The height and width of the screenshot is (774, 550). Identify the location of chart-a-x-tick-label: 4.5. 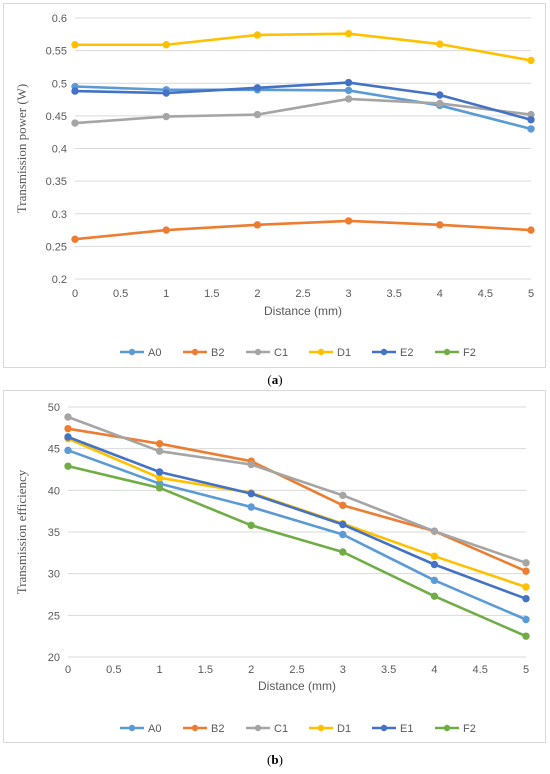
(485, 294).